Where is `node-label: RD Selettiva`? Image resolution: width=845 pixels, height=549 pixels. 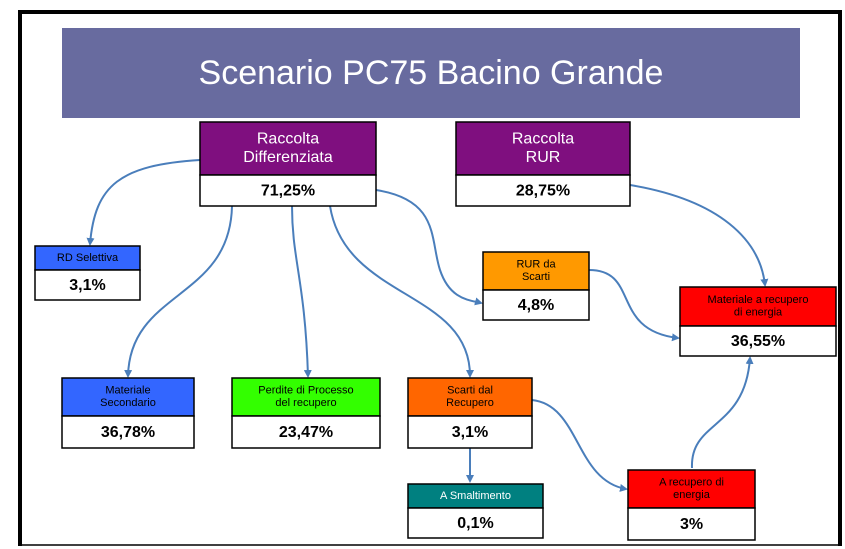 node-label: RD Selettiva is located at coordinates (88, 258).